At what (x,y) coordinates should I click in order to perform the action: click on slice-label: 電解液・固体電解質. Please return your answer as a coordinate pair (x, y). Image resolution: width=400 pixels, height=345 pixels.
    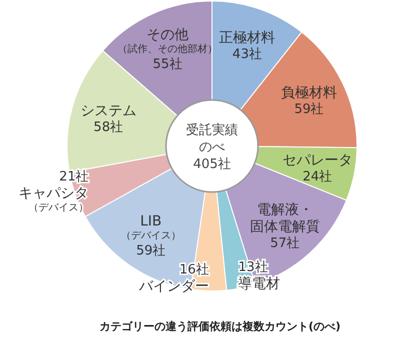
    Looking at the image, I should click on (285, 219).